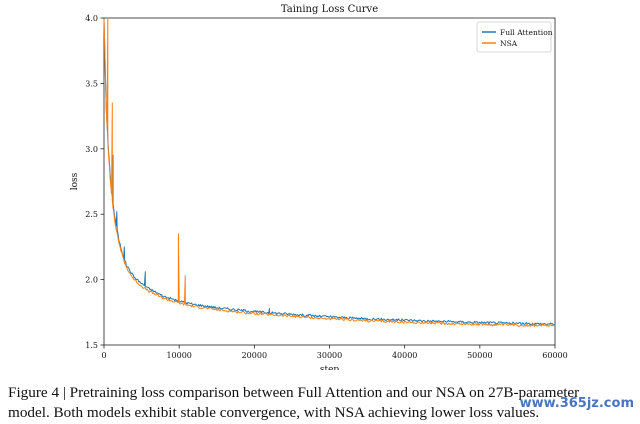 This screenshot has height=424, width=640. Describe the element at coordinates (91, 149) in the screenshot. I see `y-tick-label: 3.0` at that location.